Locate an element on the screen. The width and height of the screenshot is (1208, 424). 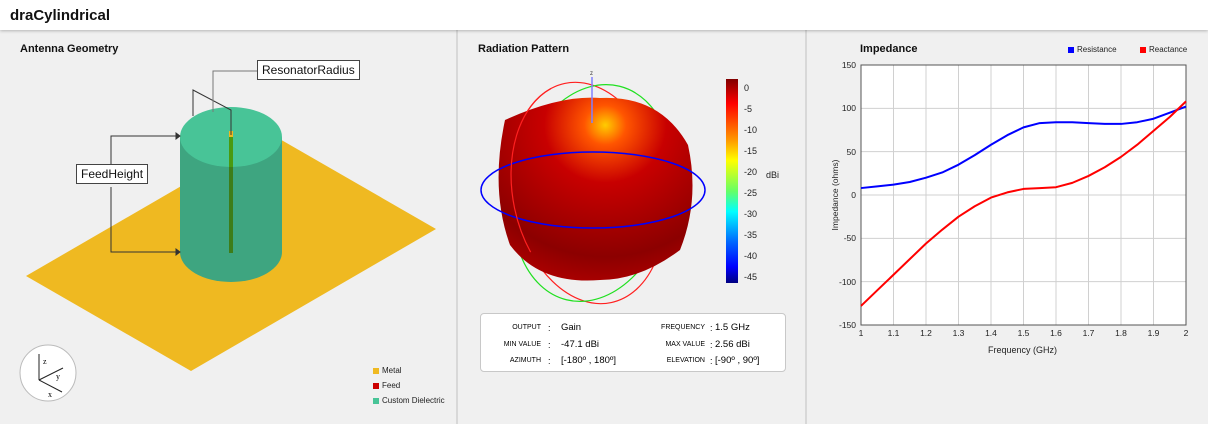
legend-metal: Metal is located at coordinates (387, 370).